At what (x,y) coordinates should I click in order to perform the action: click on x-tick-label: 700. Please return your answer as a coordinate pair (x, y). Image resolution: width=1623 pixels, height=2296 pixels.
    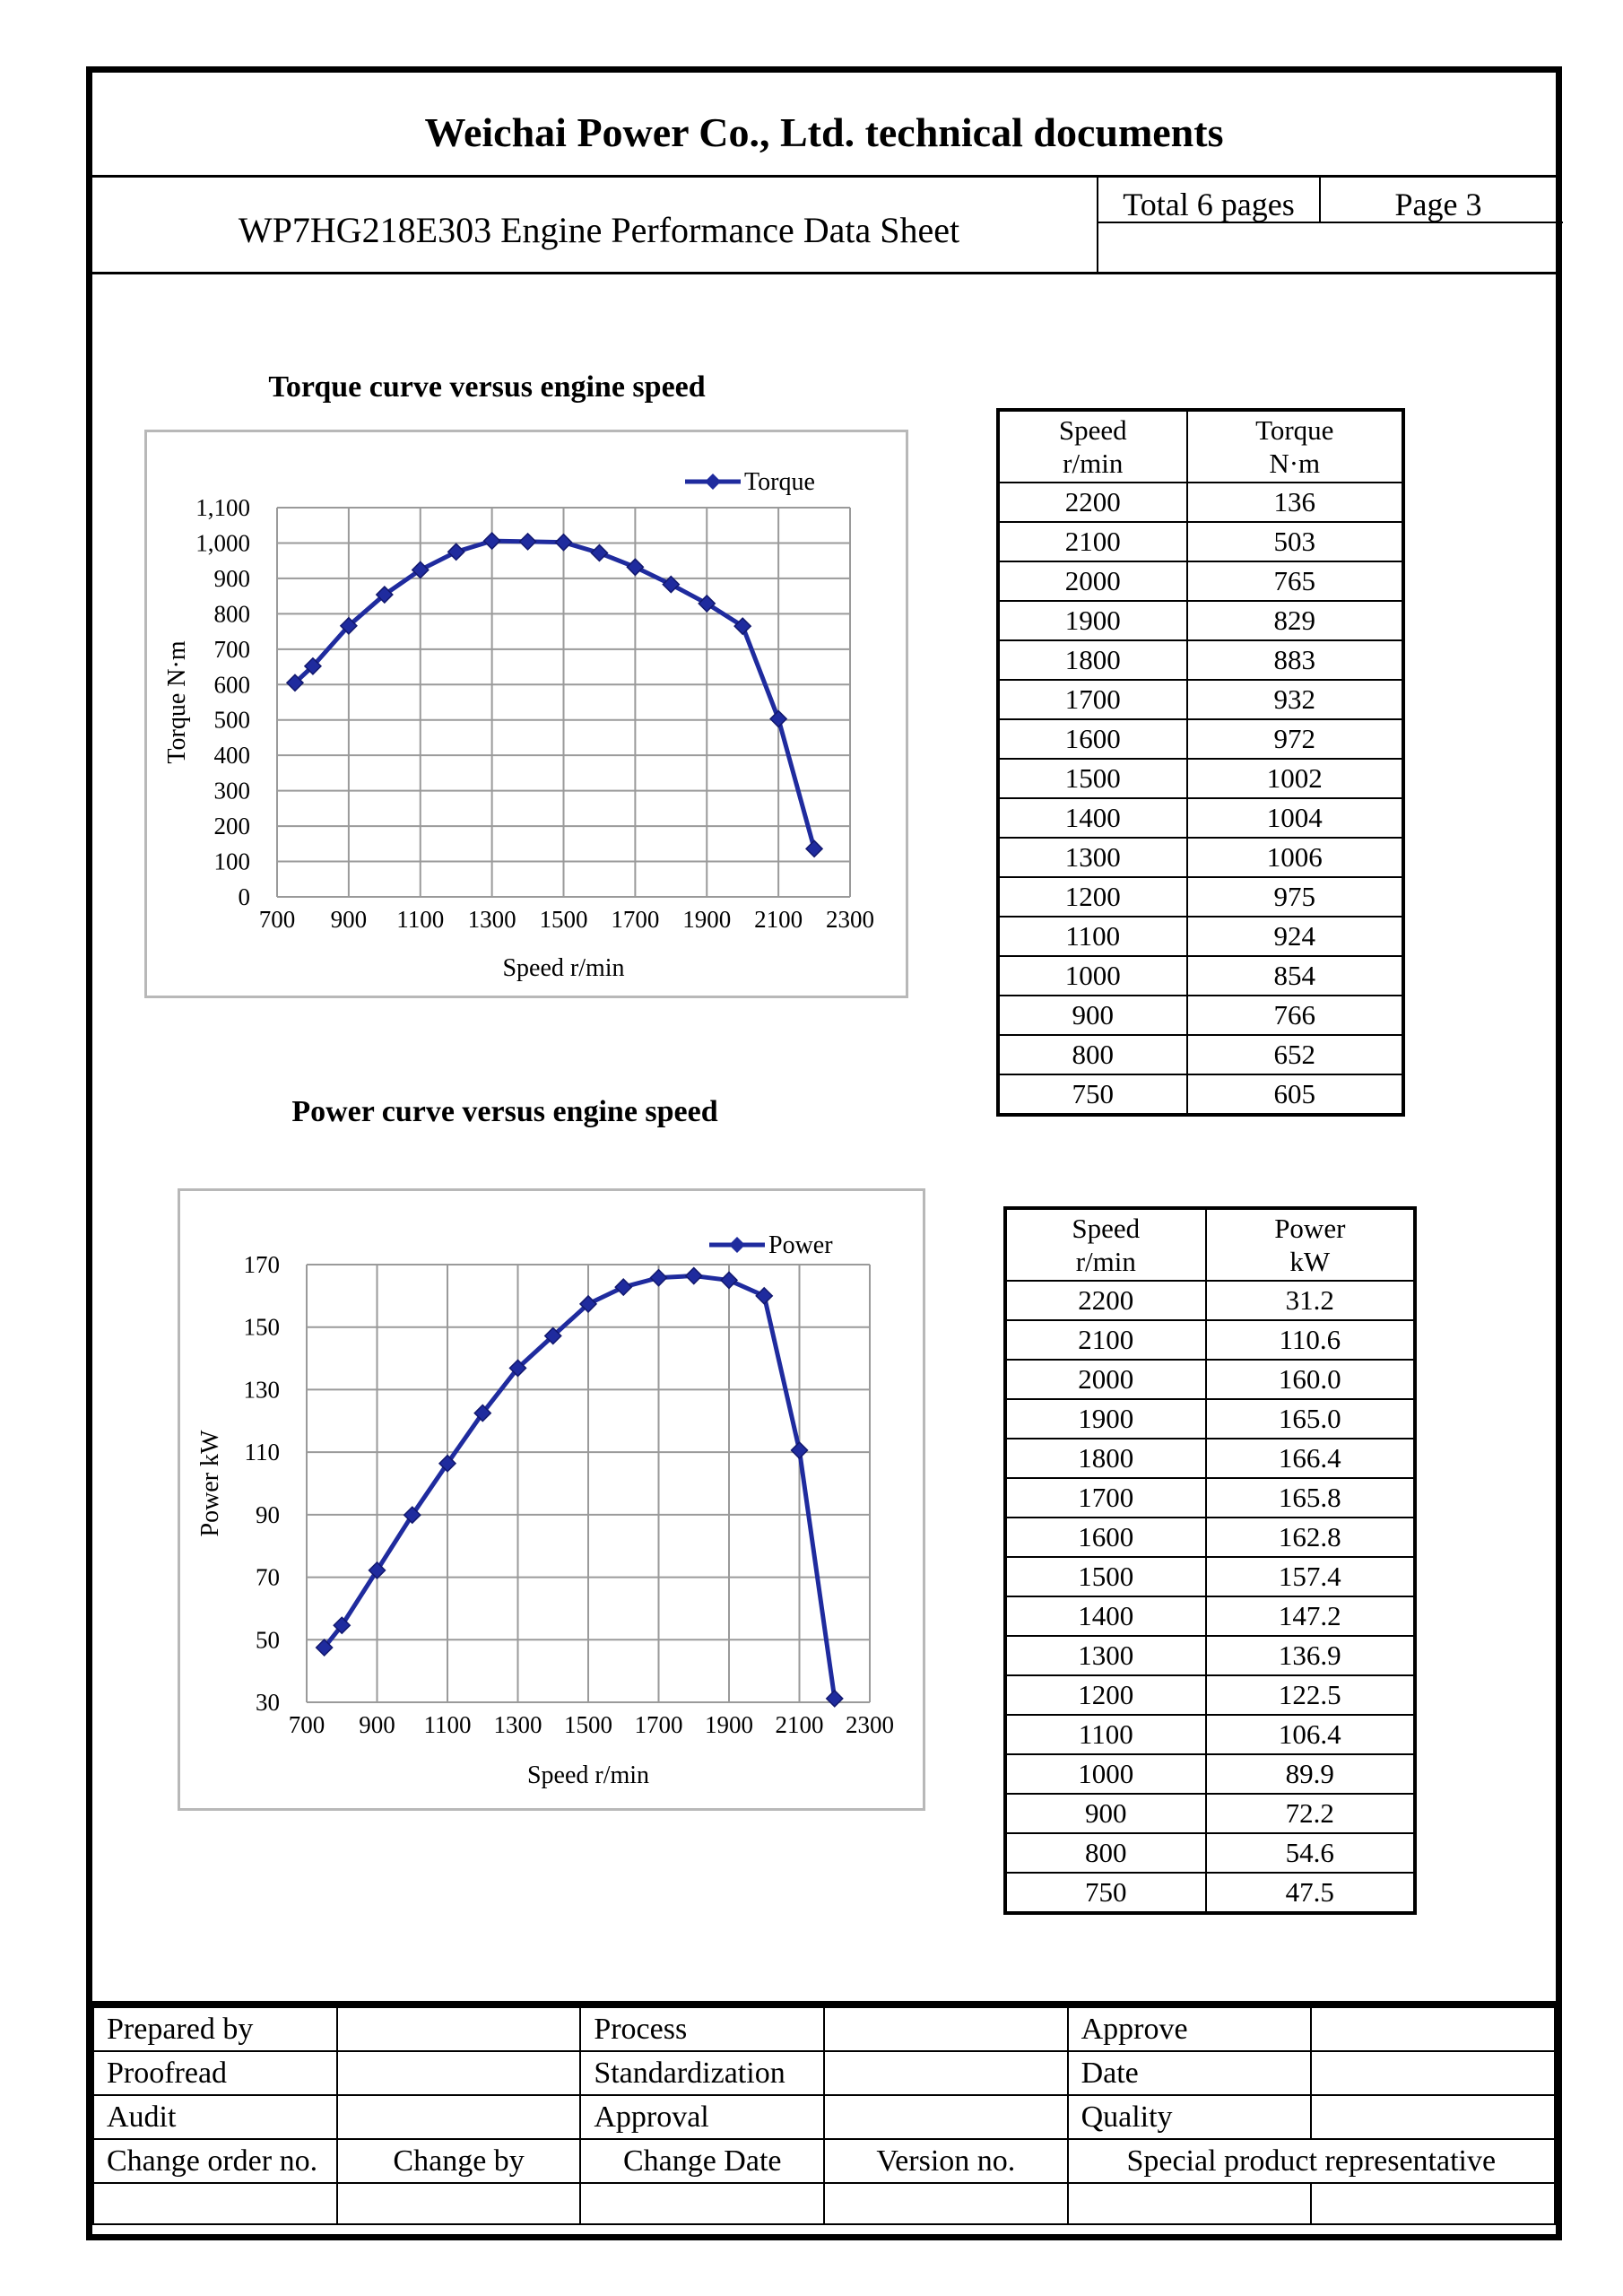
    Looking at the image, I should click on (277, 919).